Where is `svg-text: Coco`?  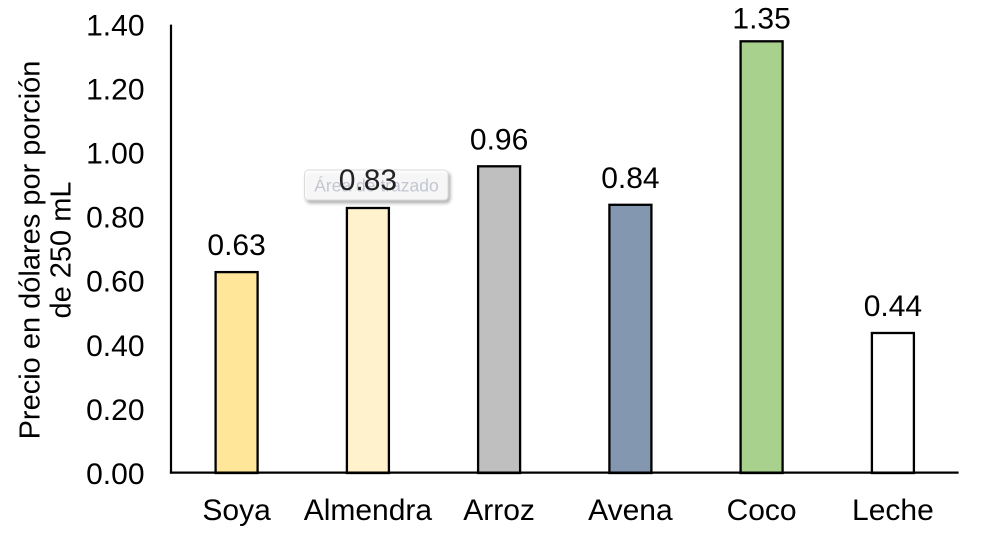
svg-text: Coco is located at coordinates (762, 510).